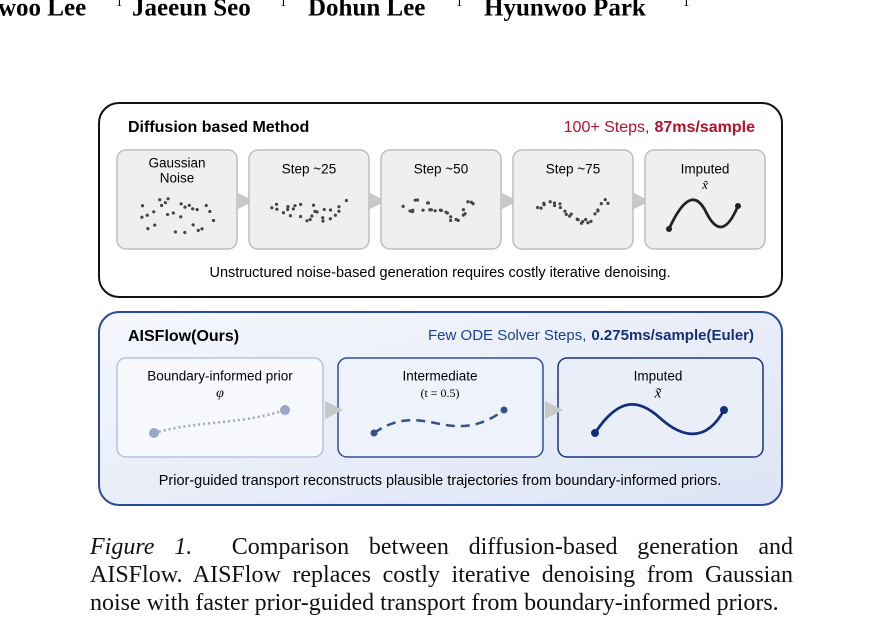  What do you see at coordinates (366, 11) in the screenshot?
I see `author-name: Dohun Lee` at bounding box center [366, 11].